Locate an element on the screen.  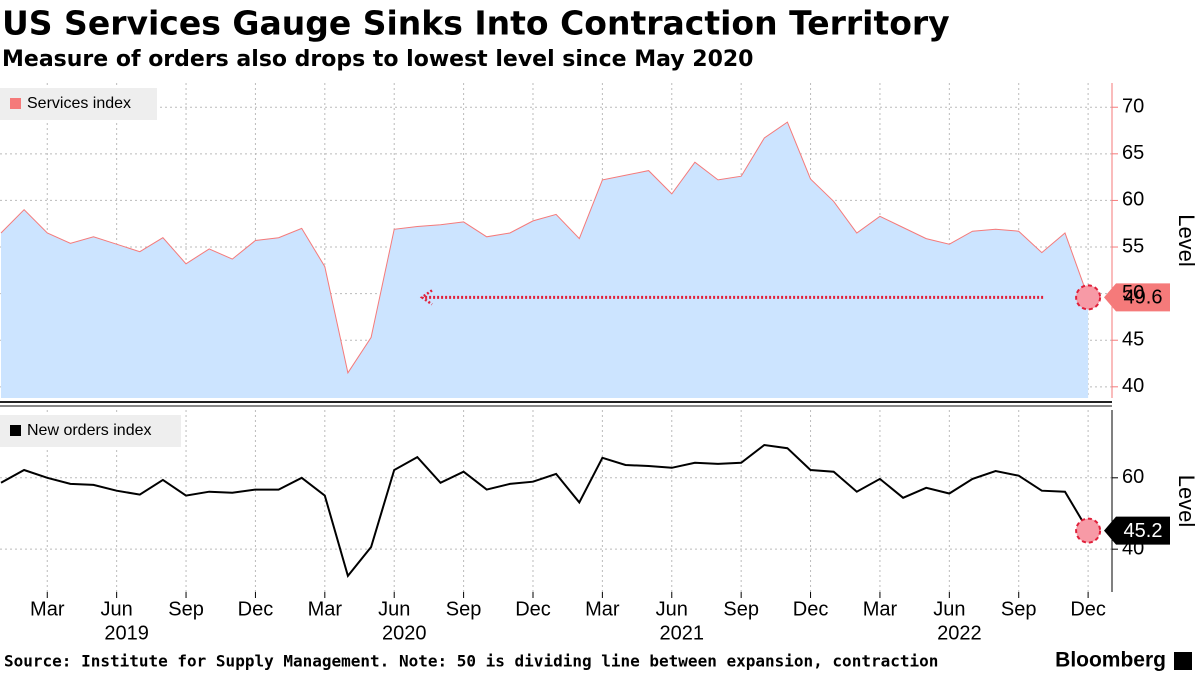
brand-icon is located at coordinates (1183, 661).